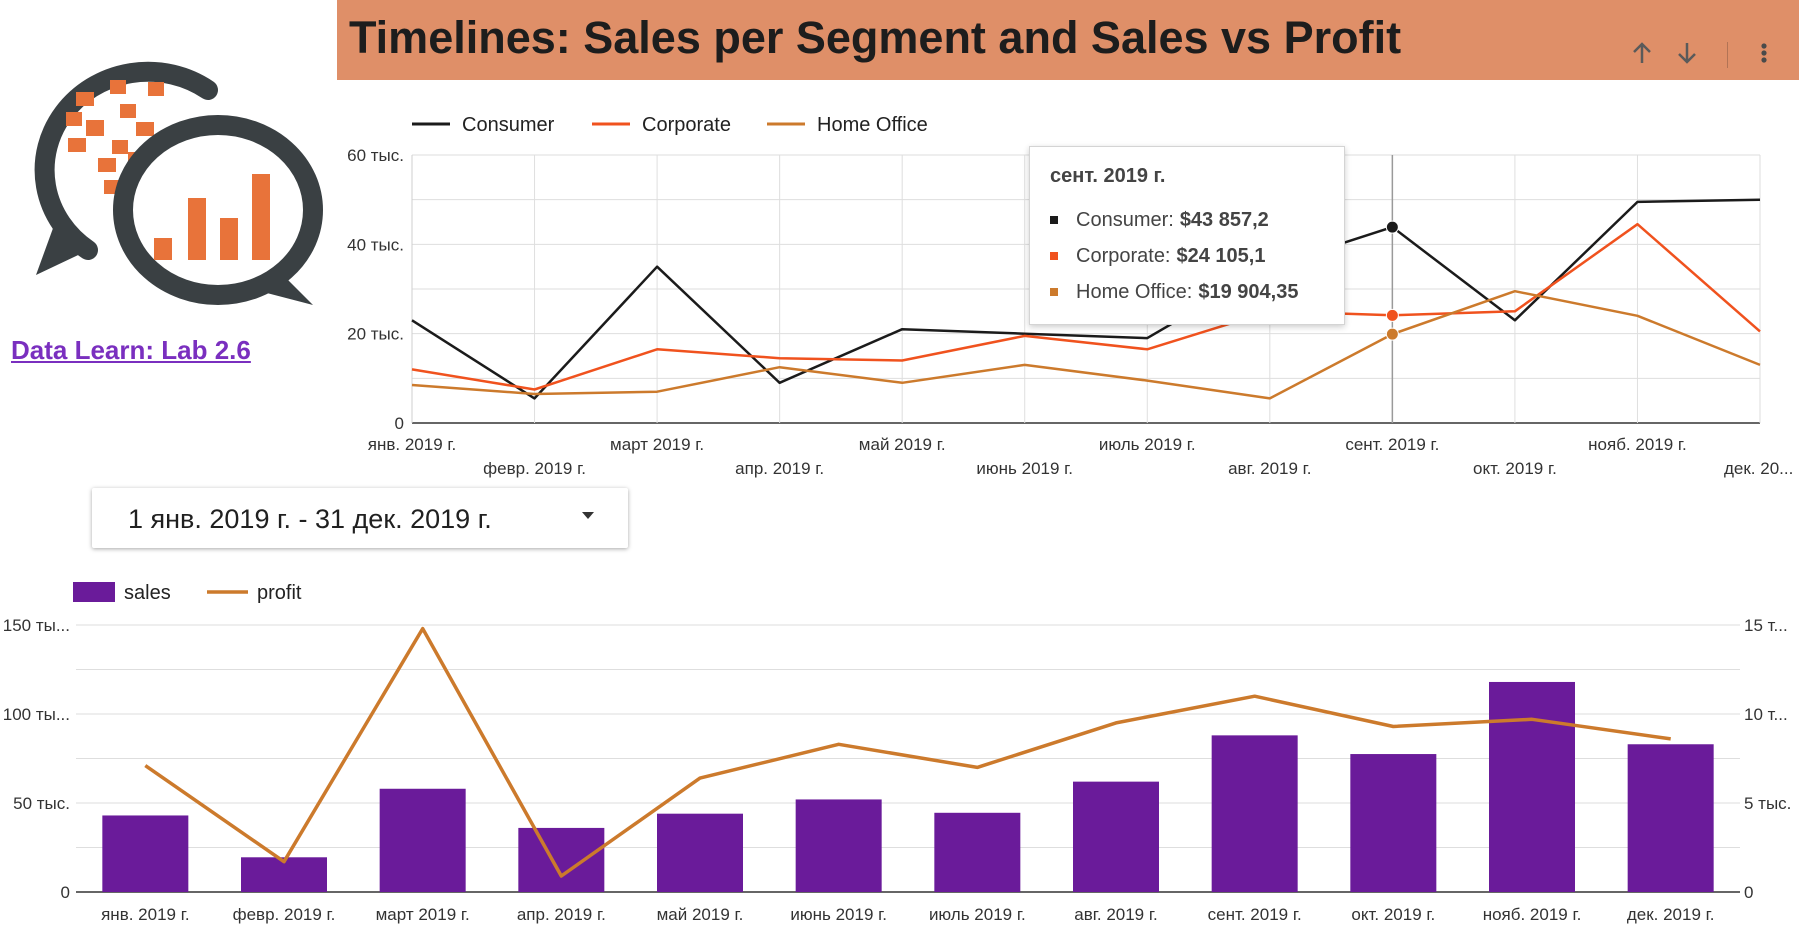 This screenshot has height=951, width=1799. I want to click on legend-swatch, so click(94, 592).